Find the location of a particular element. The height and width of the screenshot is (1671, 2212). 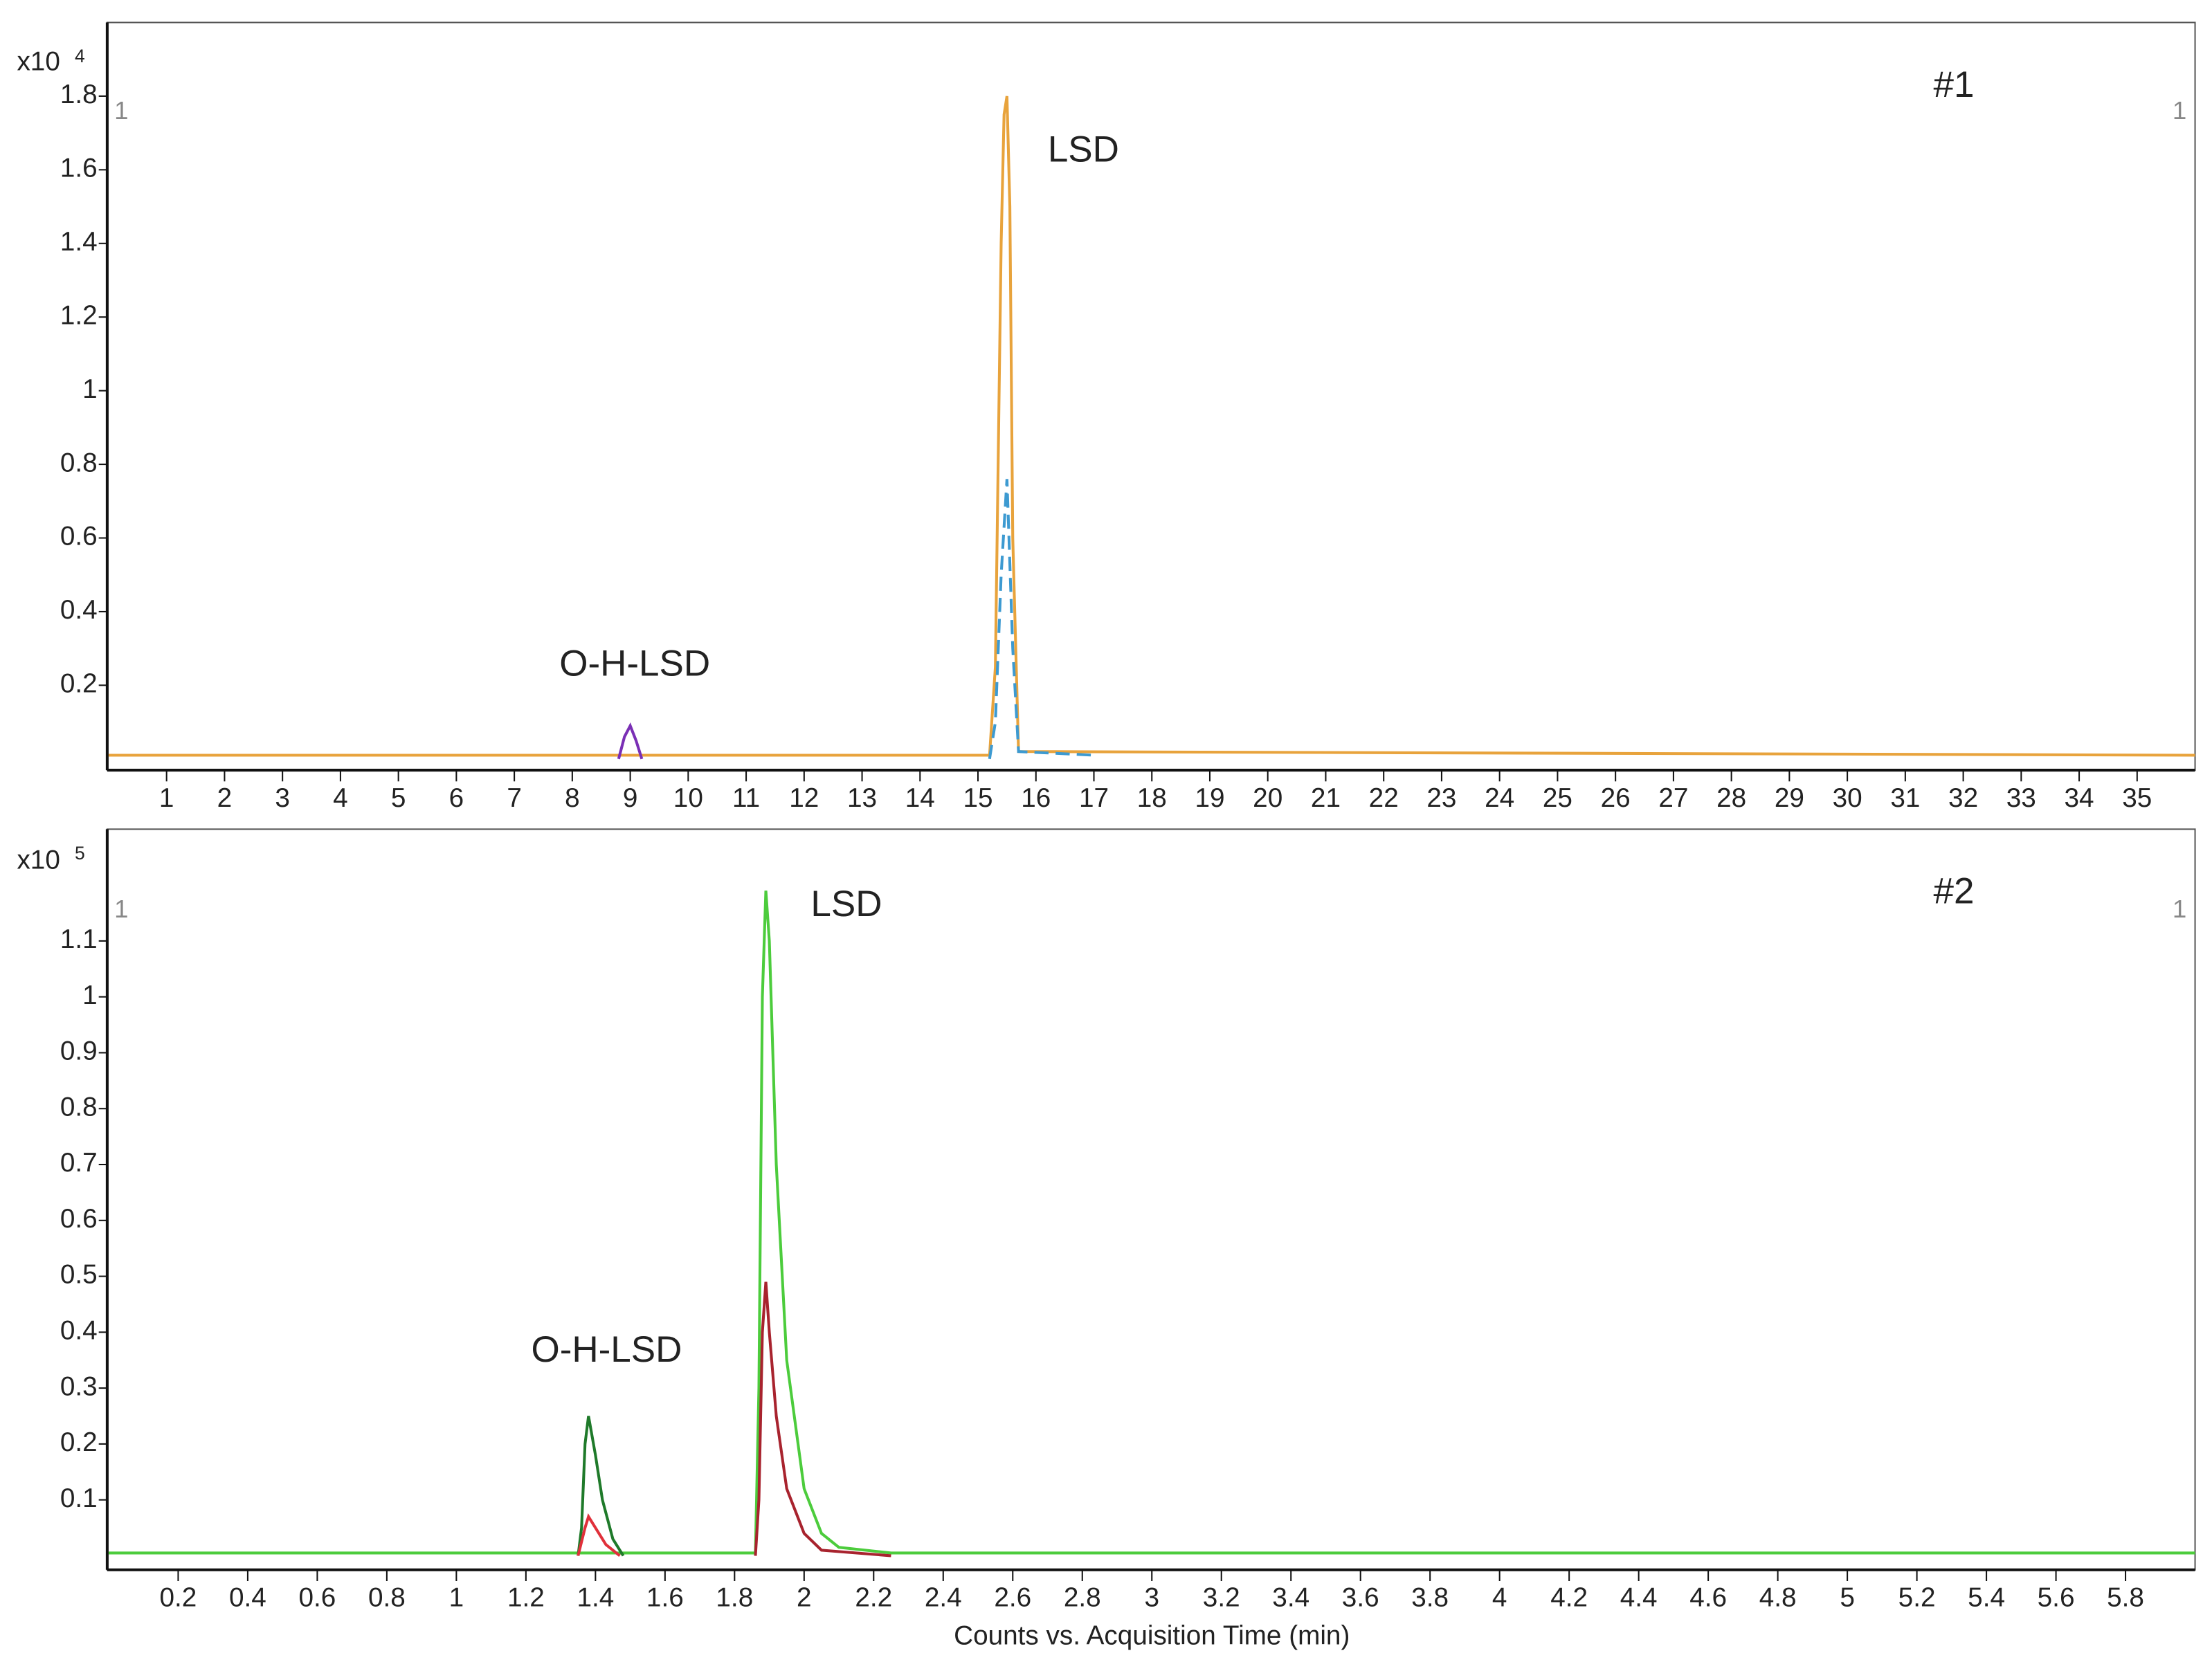

x-tick-label: 15 is located at coordinates (977, 798).